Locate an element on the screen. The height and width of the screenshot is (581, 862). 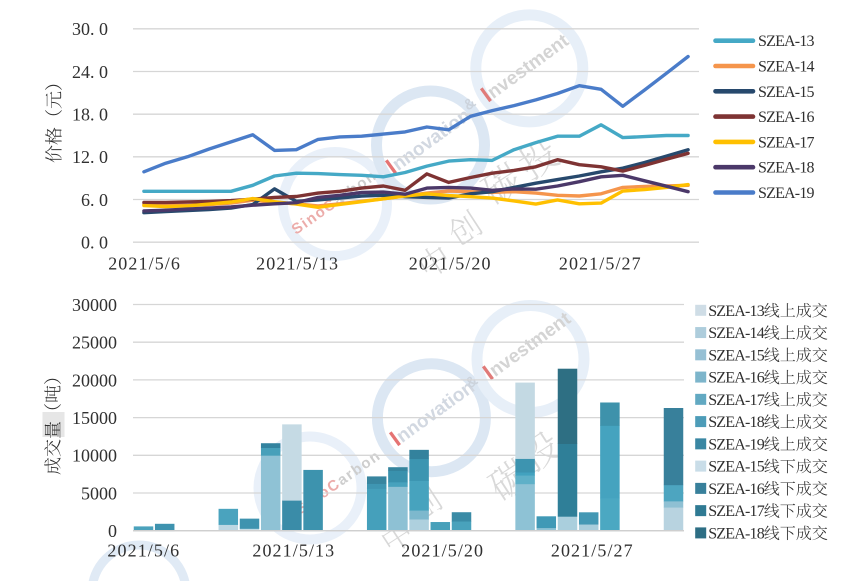
svg-text: 5000 is located at coordinates (99, 493).